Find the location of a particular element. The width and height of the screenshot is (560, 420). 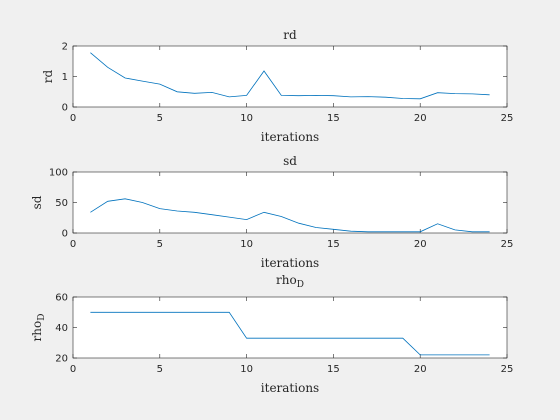

plot-title: rd is located at coordinates (290, 35).